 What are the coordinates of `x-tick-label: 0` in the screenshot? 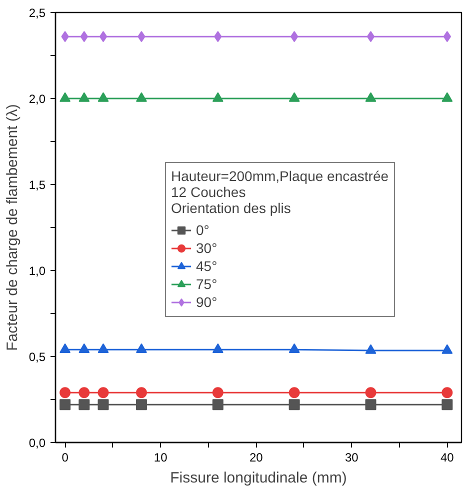 It's located at (65, 457).